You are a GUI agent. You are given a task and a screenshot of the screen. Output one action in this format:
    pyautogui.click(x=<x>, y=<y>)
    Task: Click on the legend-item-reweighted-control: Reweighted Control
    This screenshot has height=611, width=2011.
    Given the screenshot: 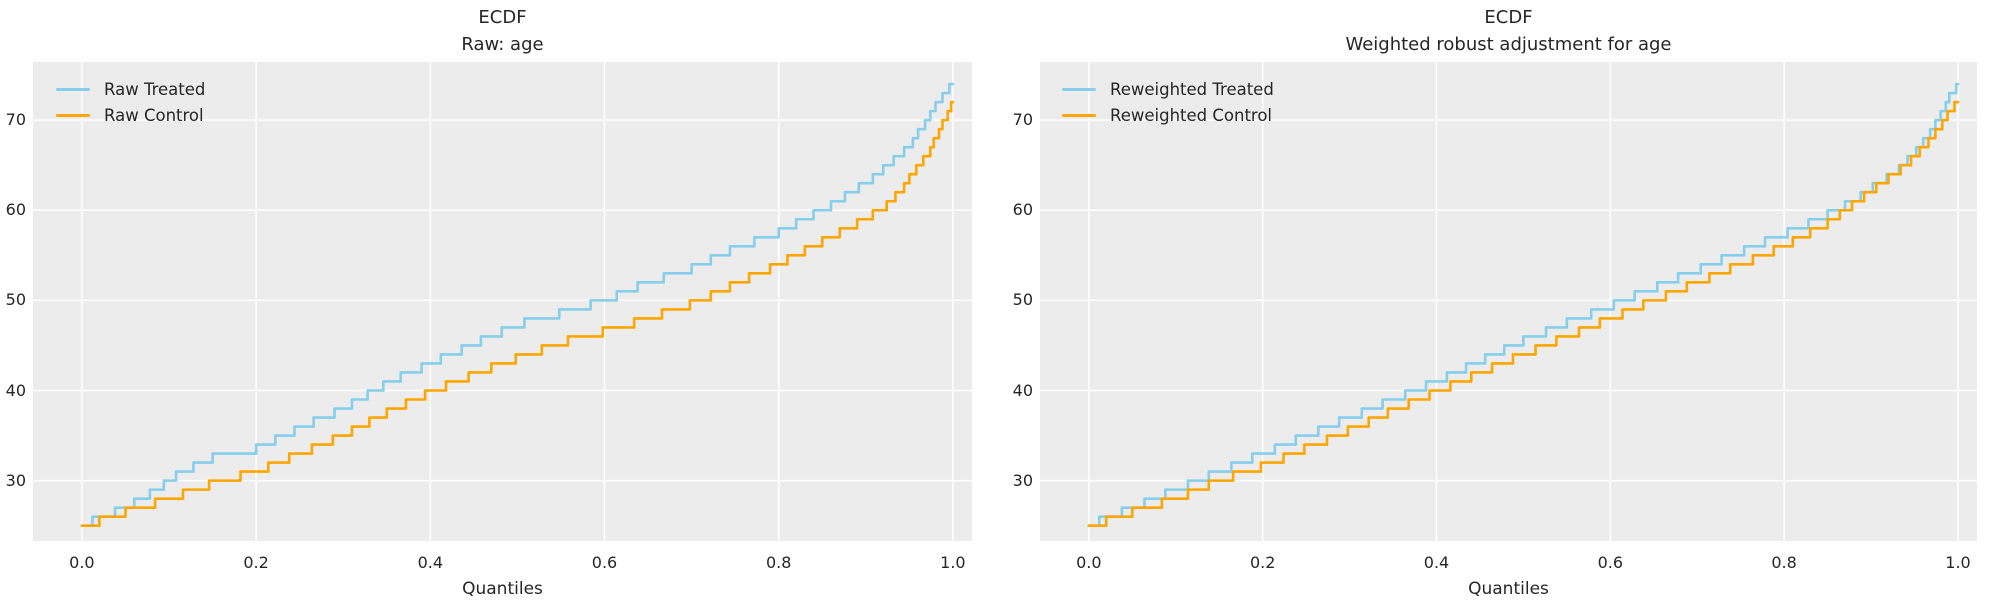 What is the action you would take?
    pyautogui.click(x=1168, y=115)
    